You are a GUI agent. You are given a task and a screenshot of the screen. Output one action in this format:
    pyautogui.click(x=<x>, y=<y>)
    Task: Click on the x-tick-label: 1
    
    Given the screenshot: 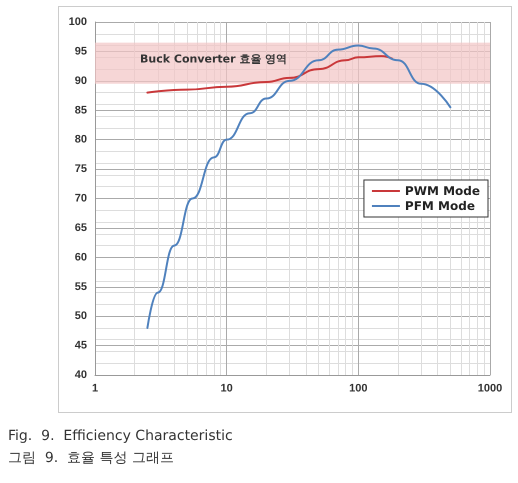 What is the action you would take?
    pyautogui.click(x=95, y=388)
    